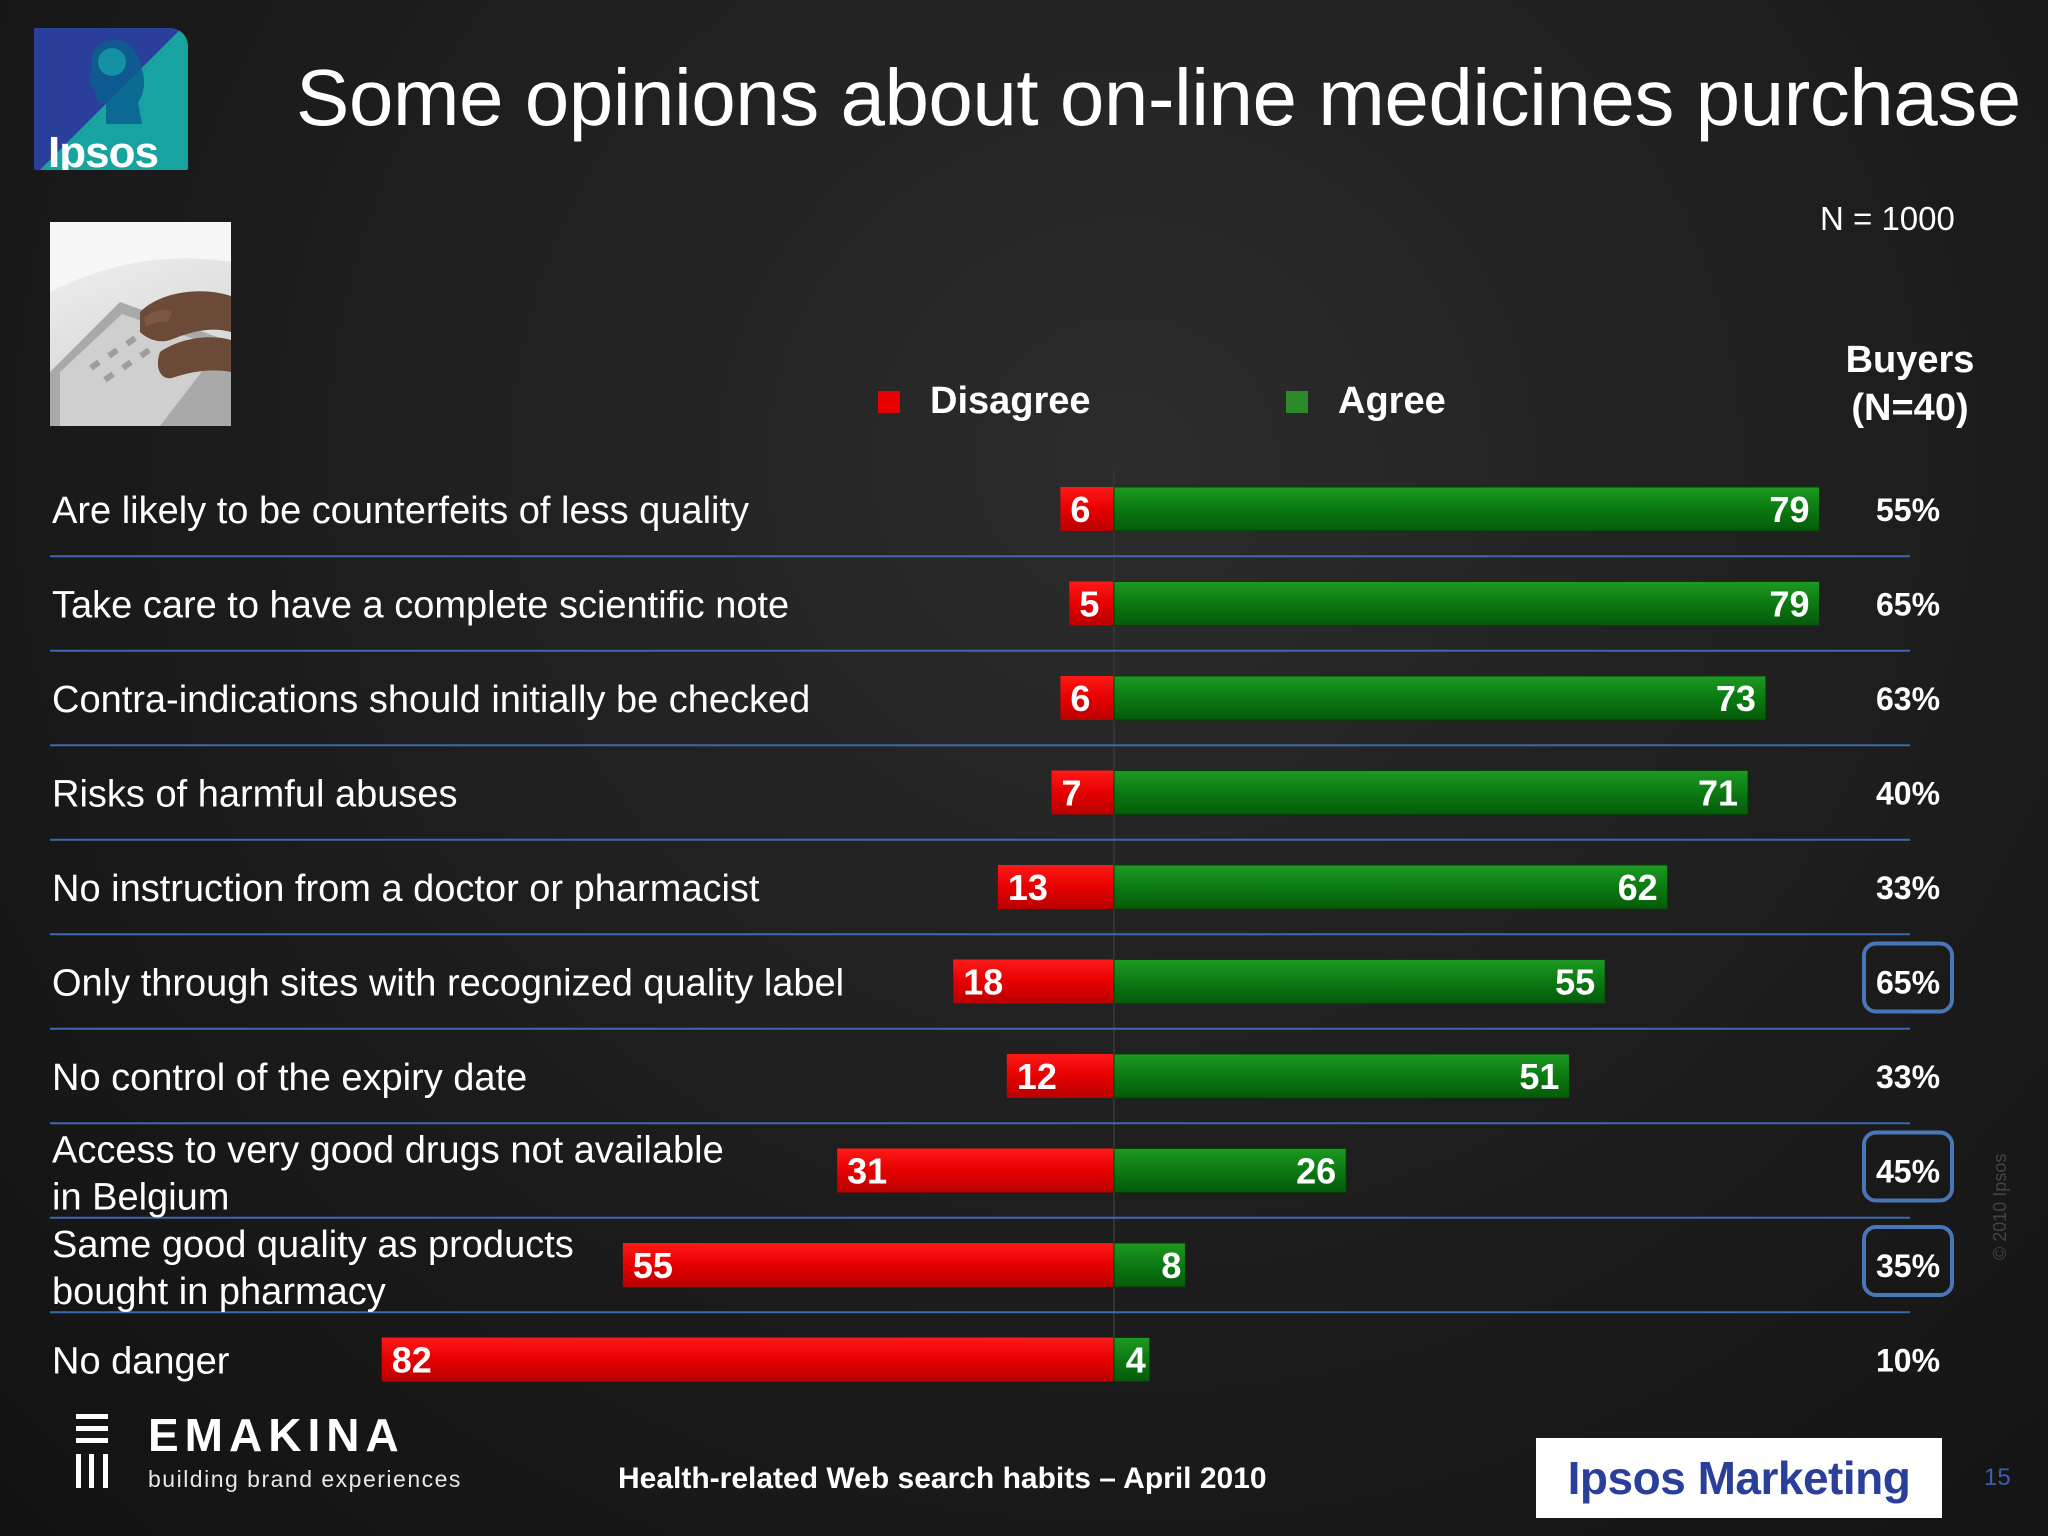 Image resolution: width=2048 pixels, height=1536 pixels. I want to click on legend-label-disagree: Disagree, so click(1010, 401).